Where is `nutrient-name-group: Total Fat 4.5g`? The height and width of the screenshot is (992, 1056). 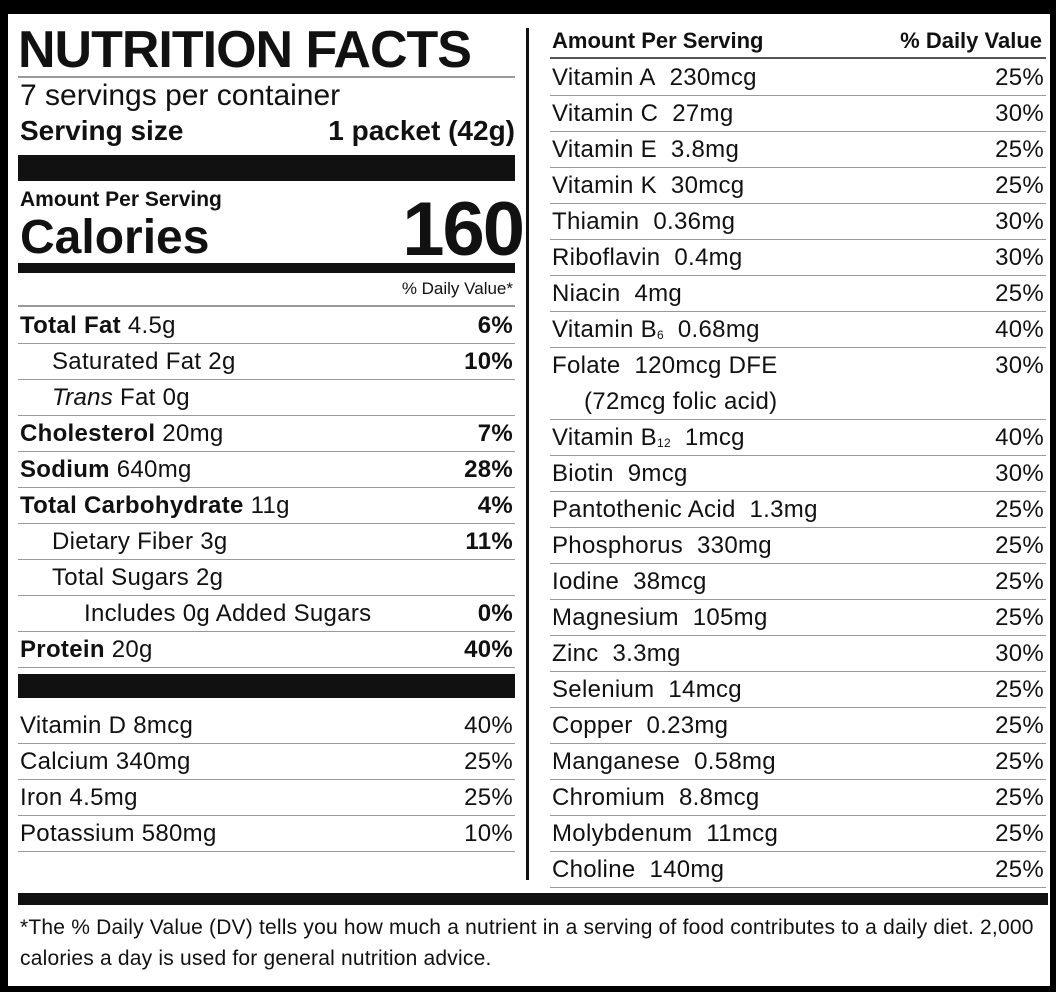
nutrient-name-group: Total Fat 4.5g is located at coordinates (97, 325).